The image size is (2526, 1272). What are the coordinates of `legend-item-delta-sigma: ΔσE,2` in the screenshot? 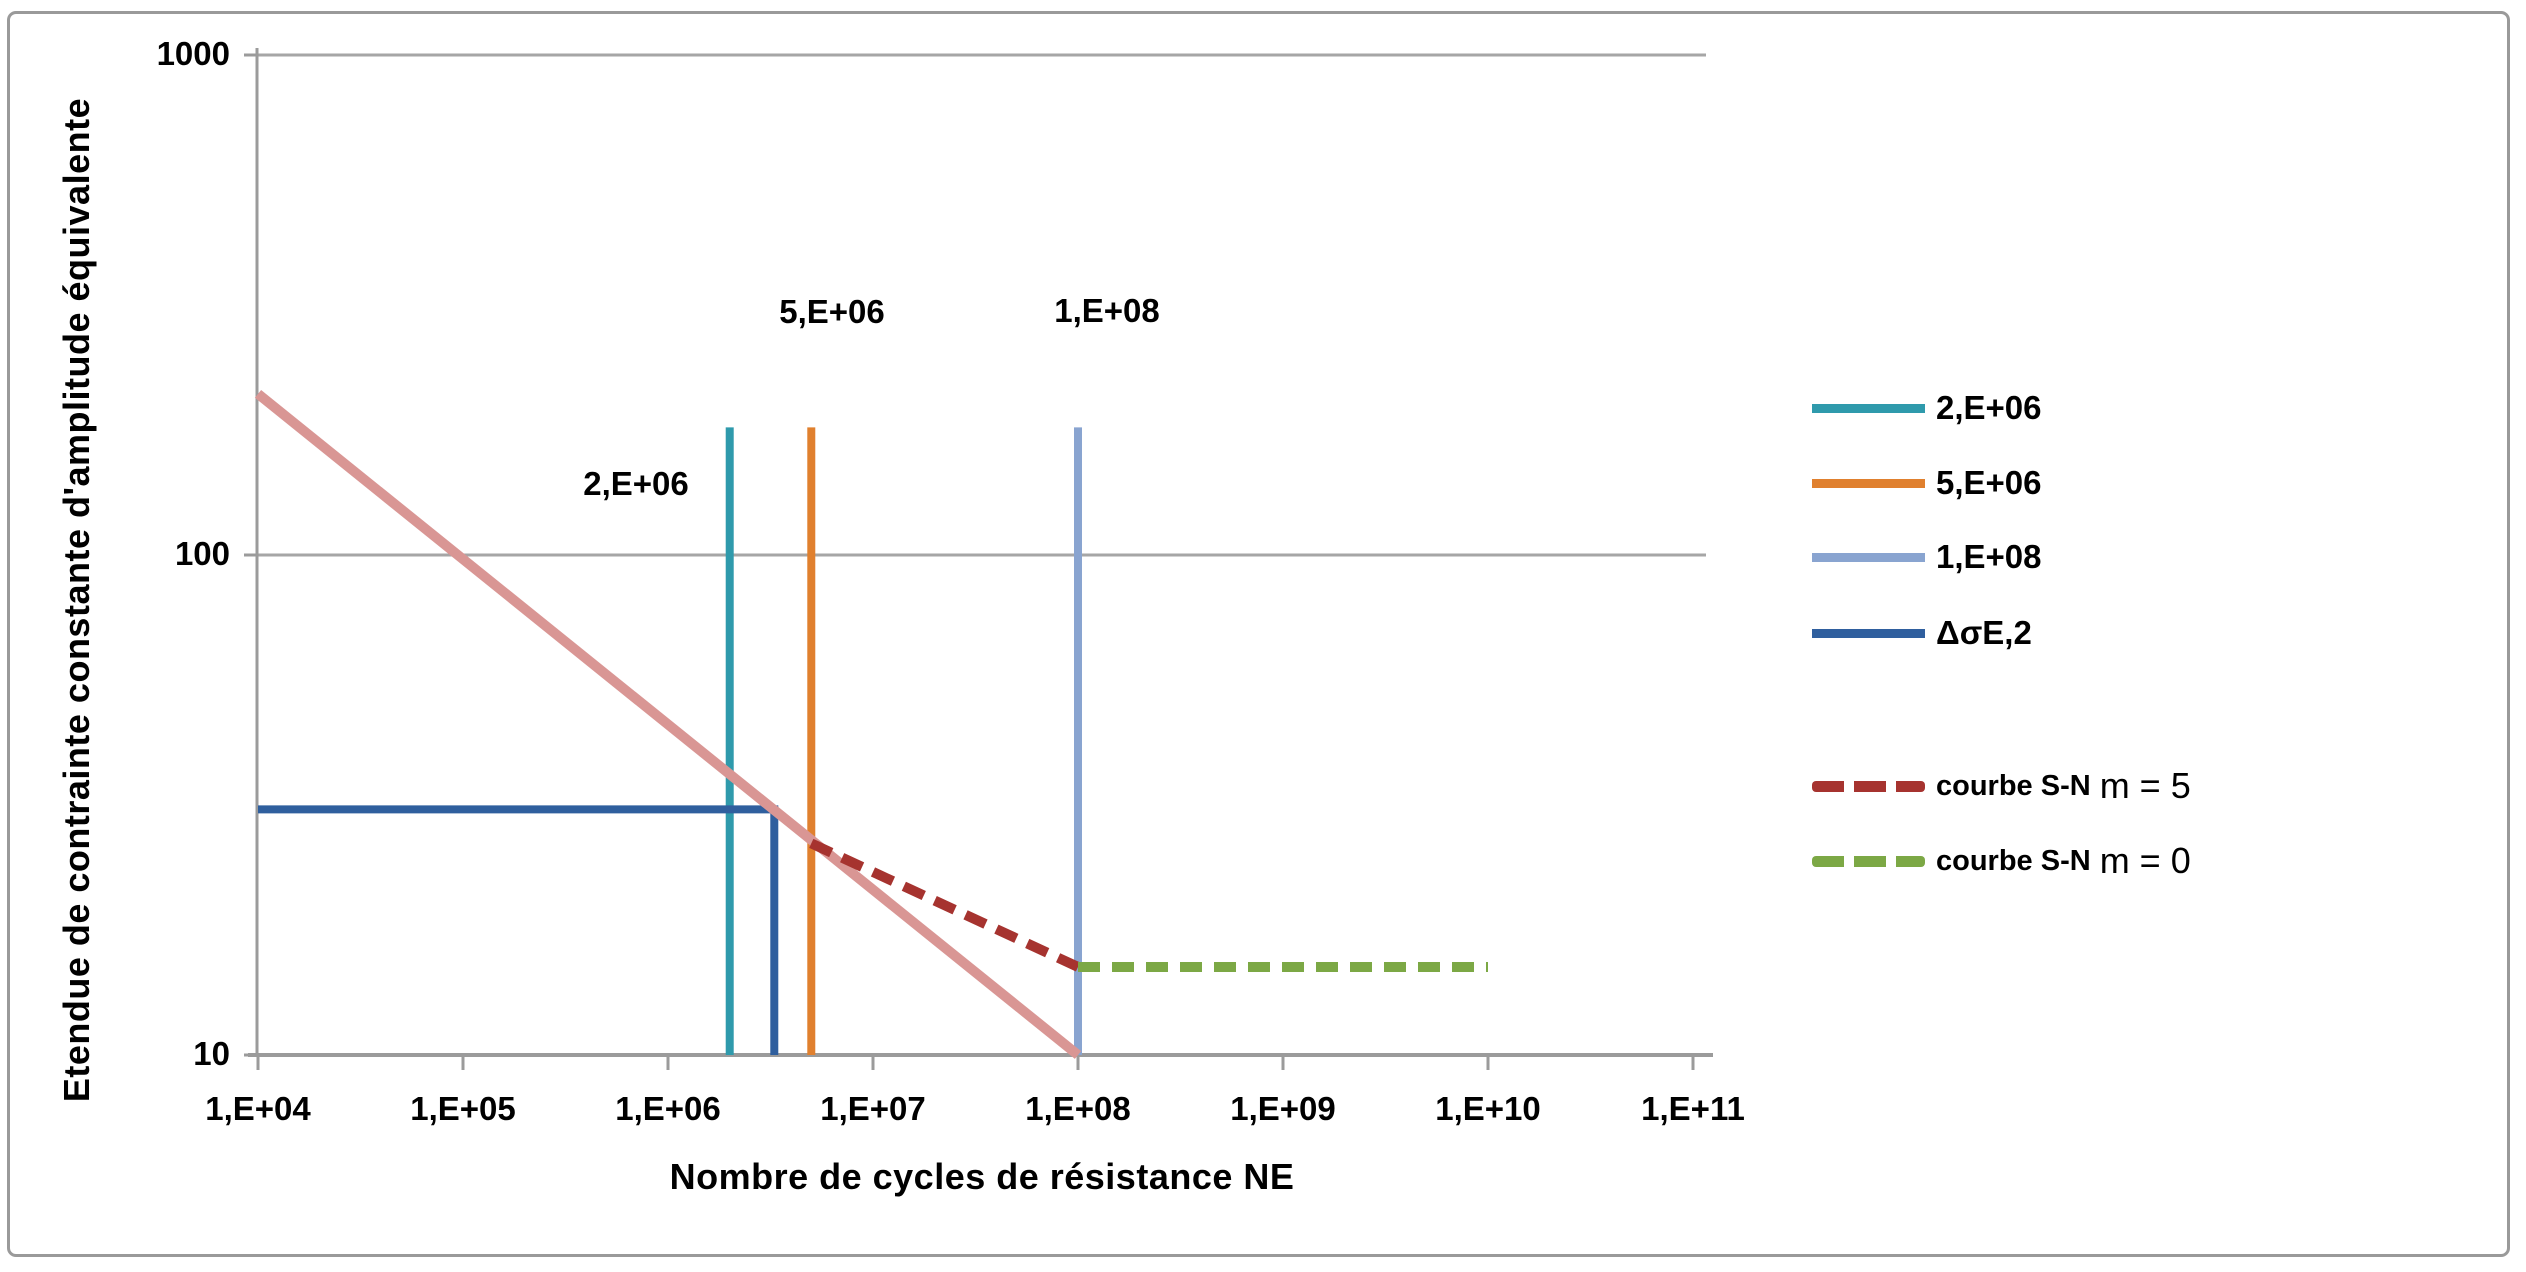 It's located at (1922, 633).